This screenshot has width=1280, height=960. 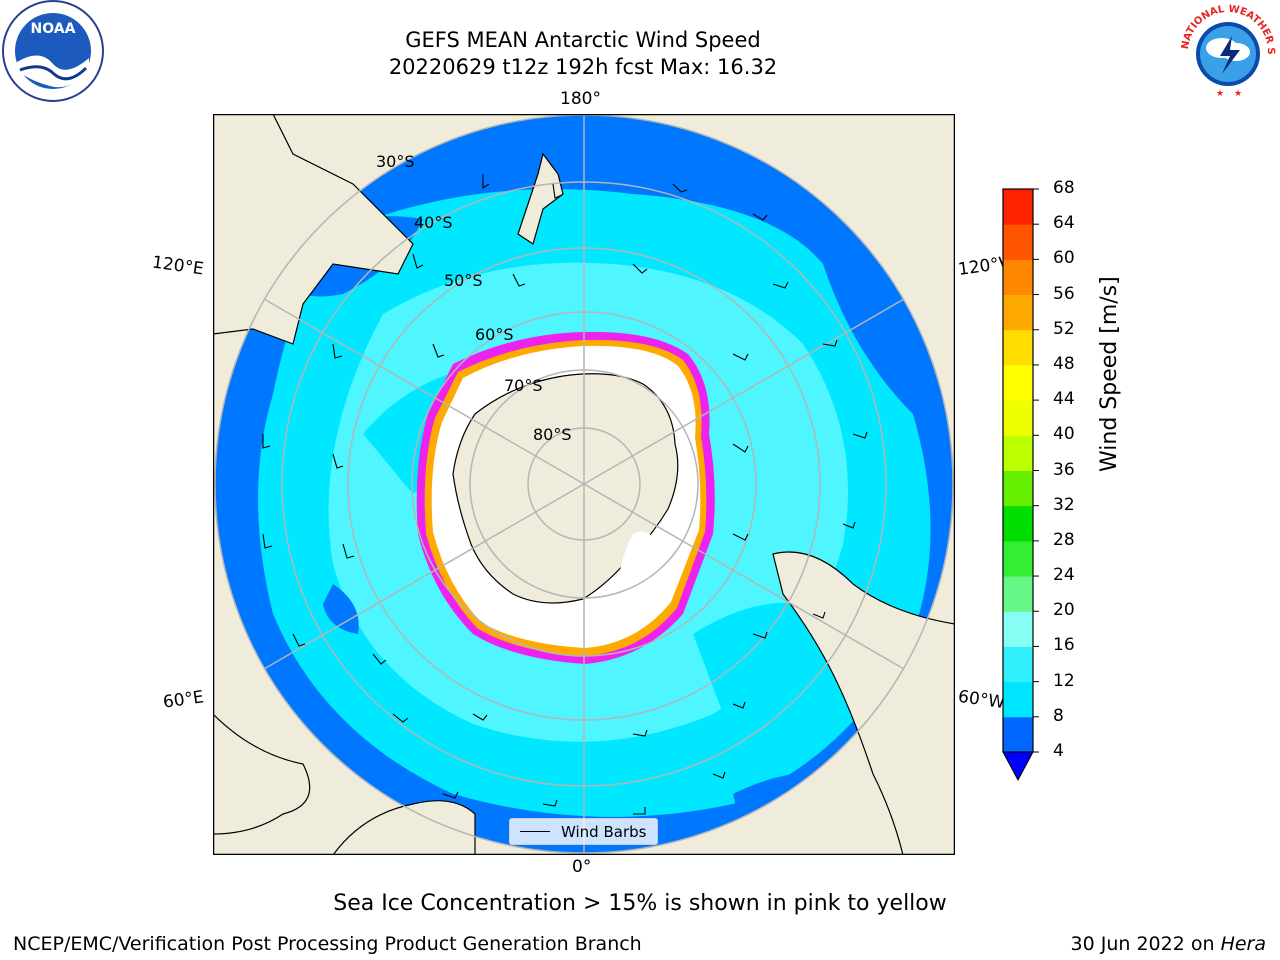 I want to click on colorbar-tick-label: 8, so click(x=1058, y=715).